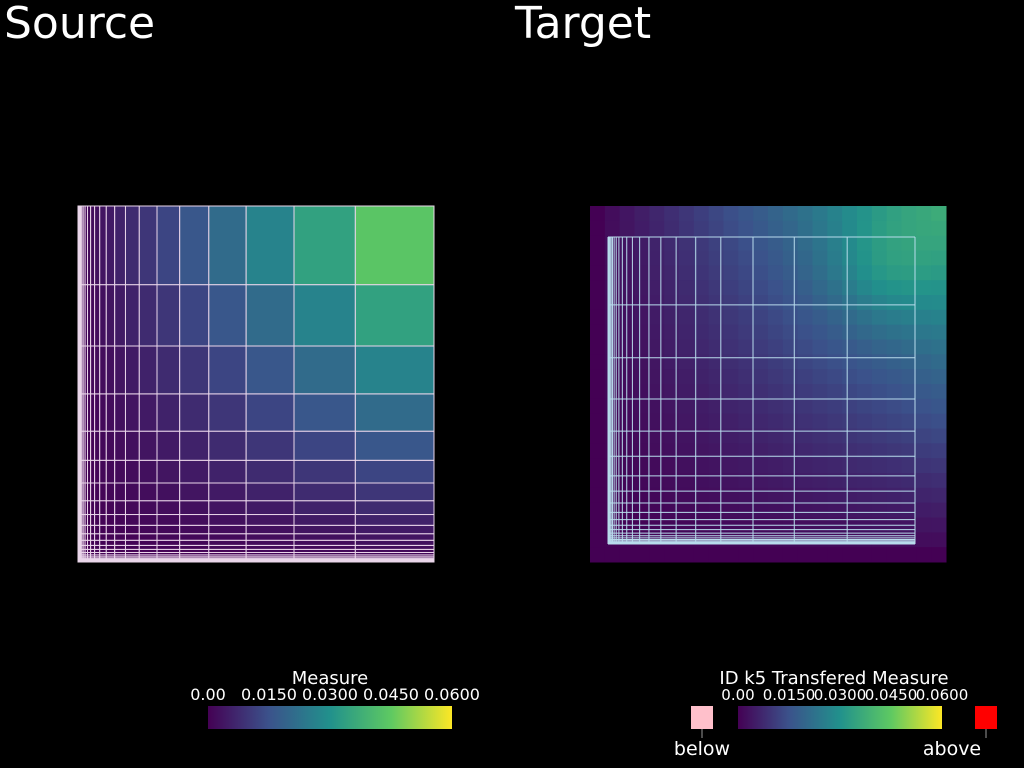 This screenshot has height=768, width=1024. I want to click on colorbar-tick-label: 0.0300, so click(330, 694).